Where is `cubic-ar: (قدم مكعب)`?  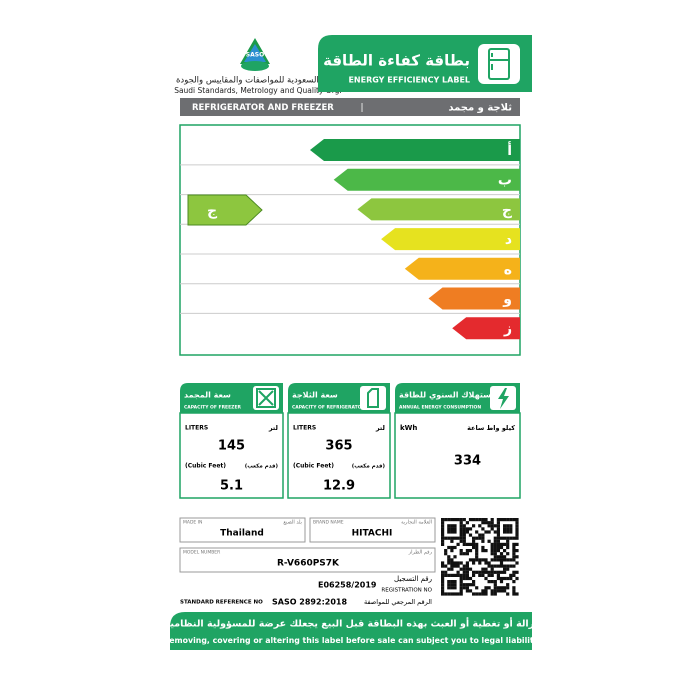
cubic-ar: (قدم مكعب) is located at coordinates (369, 466).